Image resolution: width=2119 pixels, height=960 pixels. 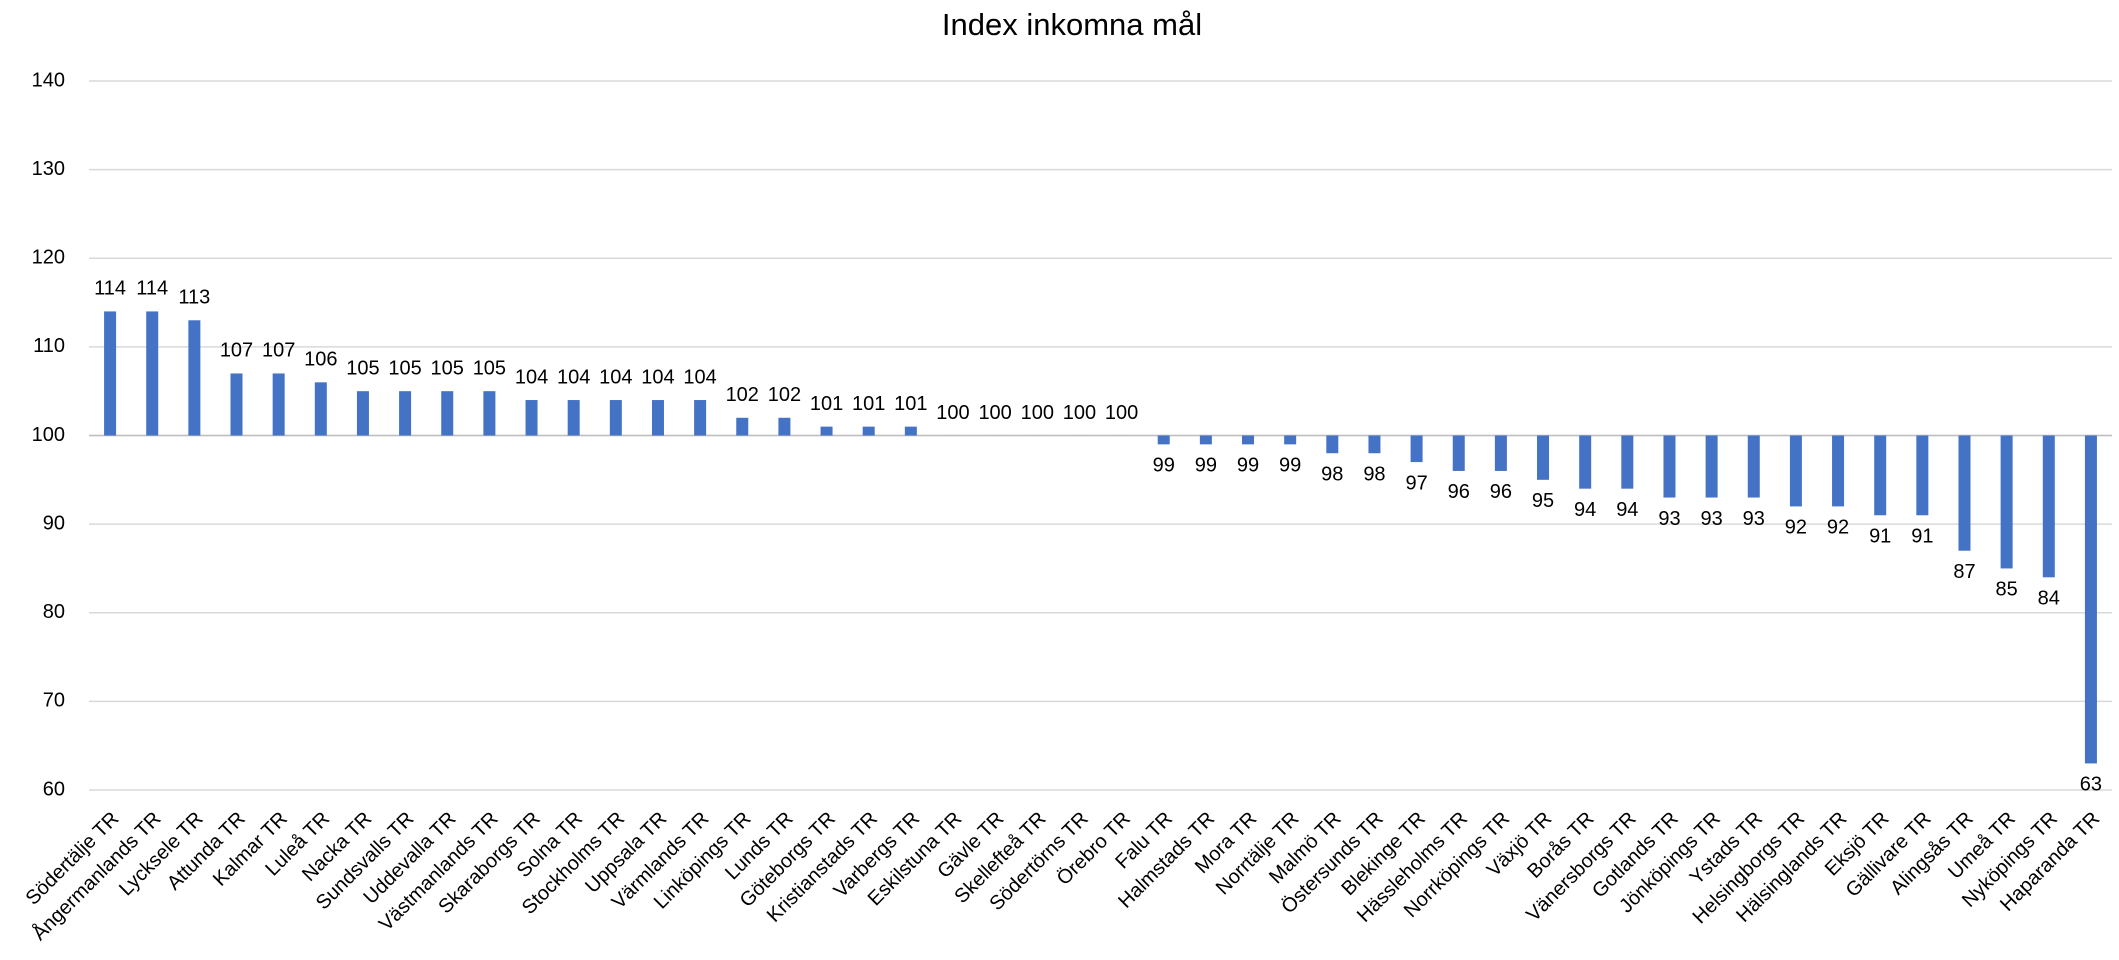 I want to click on data-label: 95, so click(x=1543, y=501).